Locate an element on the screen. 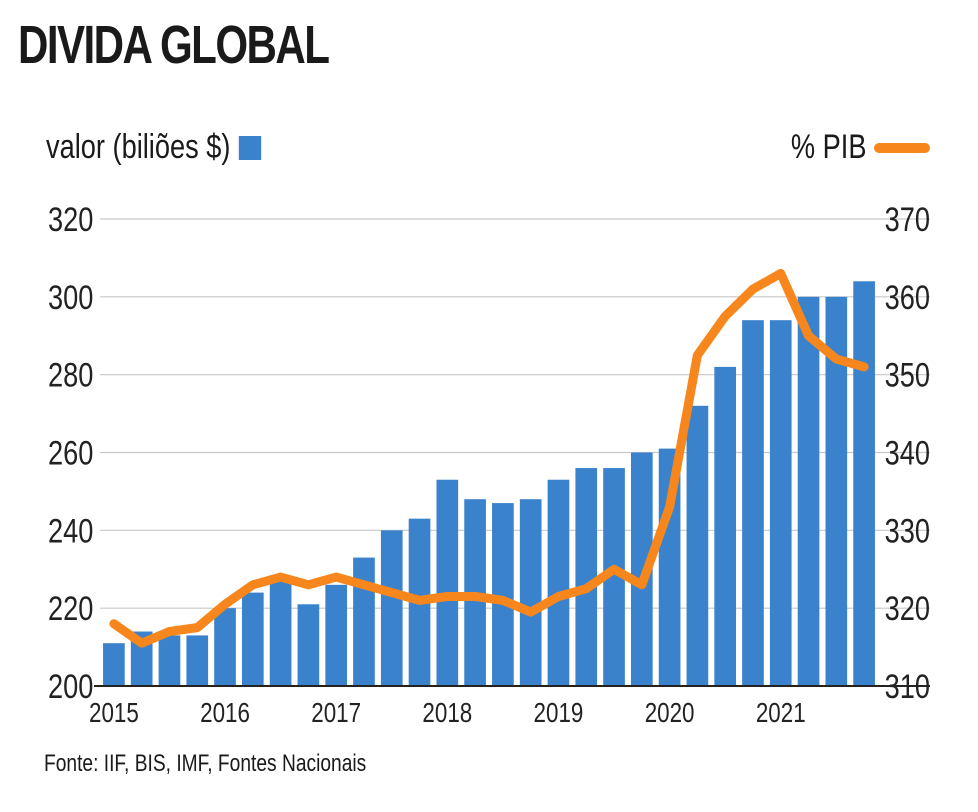 The width and height of the screenshot is (978, 812). left-tick-label: 200 is located at coordinates (70, 686).